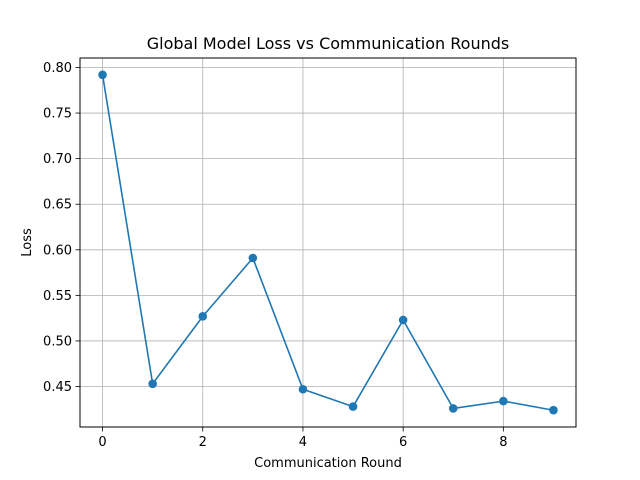 Image resolution: width=640 pixels, height=480 pixels. Describe the element at coordinates (57, 205) in the screenshot. I see `y-tick-label: 0.65` at that location.